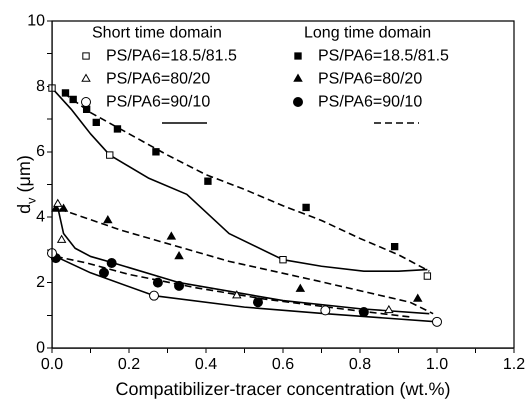  Describe the element at coordinates (514, 365) in the screenshot. I see `x-tick-label: 1.2` at that location.